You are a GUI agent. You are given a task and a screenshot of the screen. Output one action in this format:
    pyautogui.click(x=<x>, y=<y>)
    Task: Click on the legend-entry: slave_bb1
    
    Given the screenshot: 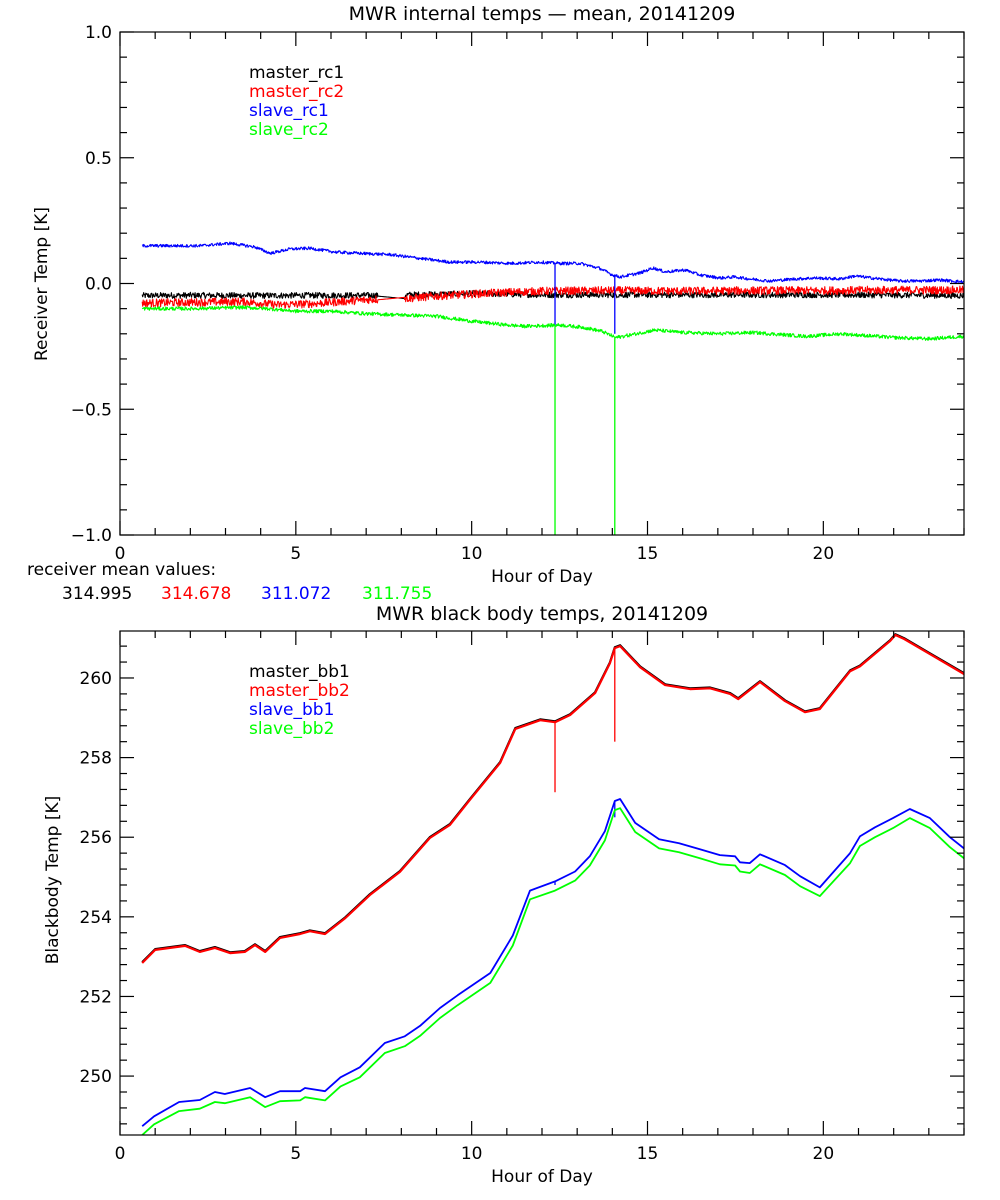 What is the action you would take?
    pyautogui.click(x=291, y=710)
    